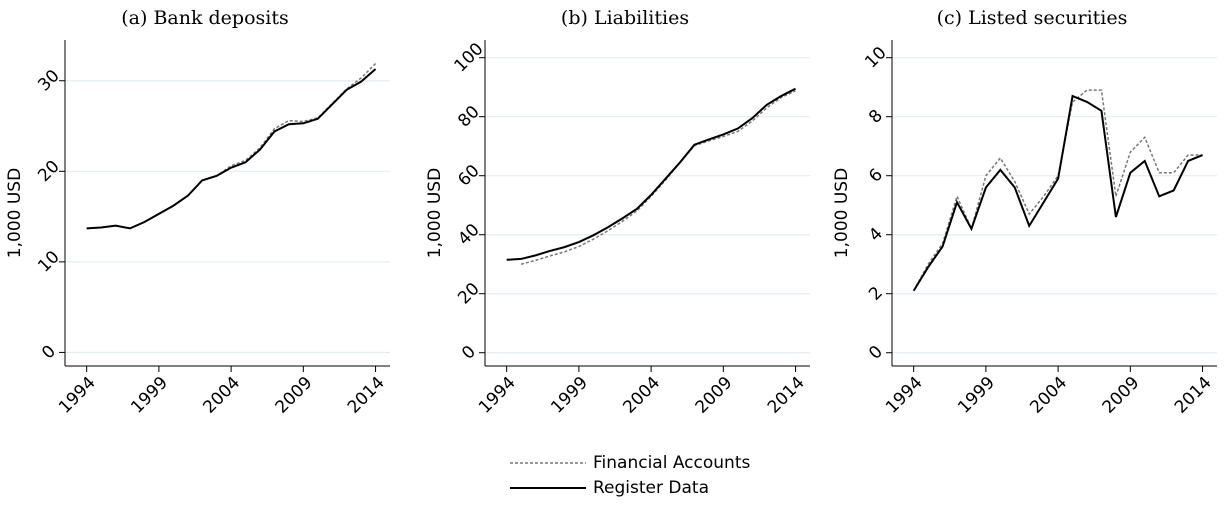 The height and width of the screenshot is (507, 1225). Describe the element at coordinates (876, 235) in the screenshot. I see `y-tick-label: 4` at that location.